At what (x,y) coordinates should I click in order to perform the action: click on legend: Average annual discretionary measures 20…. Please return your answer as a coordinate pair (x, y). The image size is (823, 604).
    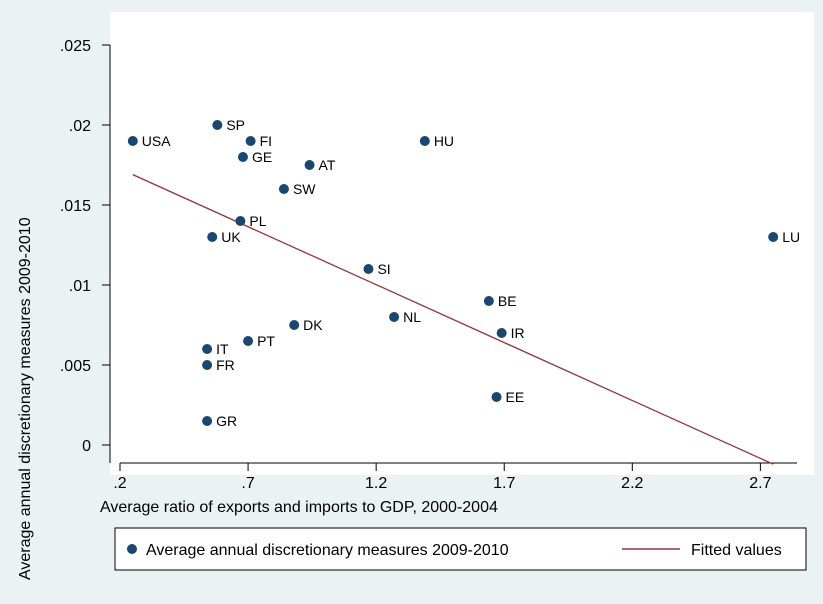
    Looking at the image, I should click on (460, 549).